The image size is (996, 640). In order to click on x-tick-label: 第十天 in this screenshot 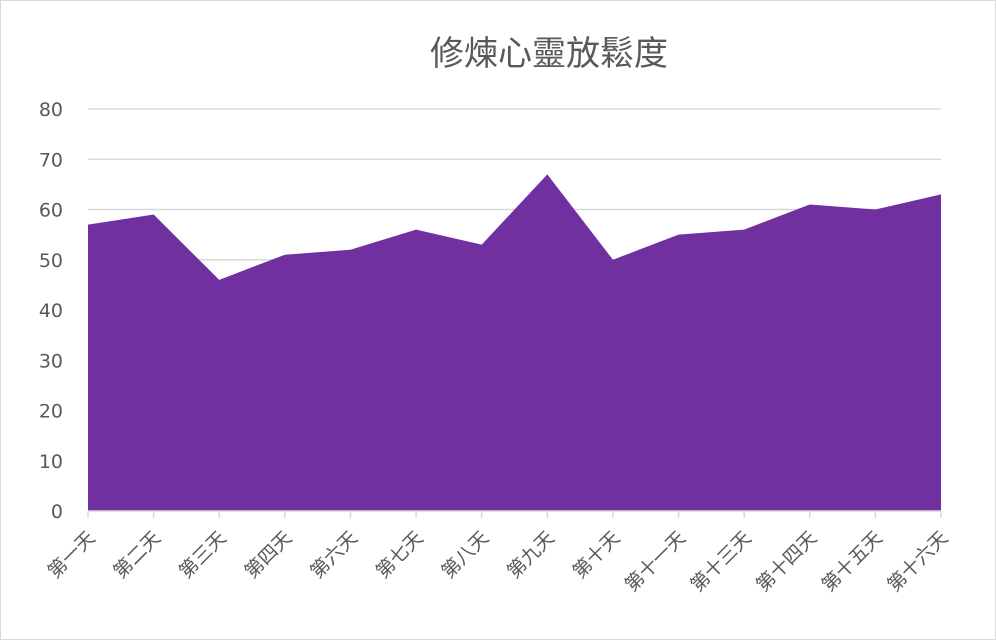, I will do `click(597, 555)`.